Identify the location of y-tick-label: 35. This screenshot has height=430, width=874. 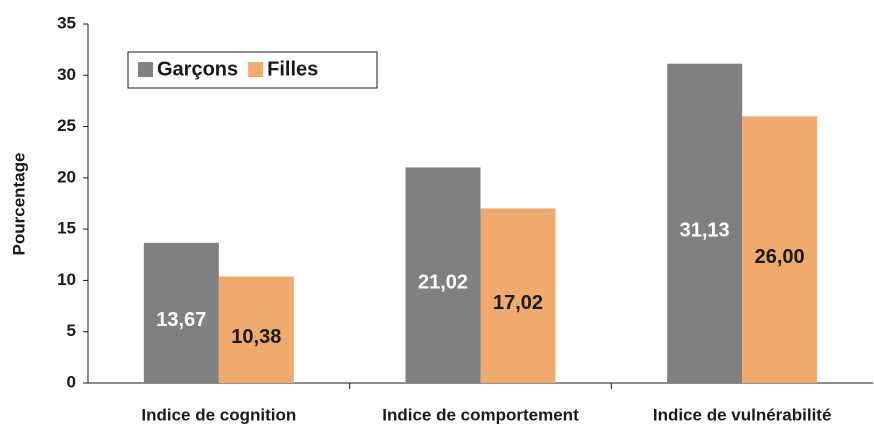
(66, 22).